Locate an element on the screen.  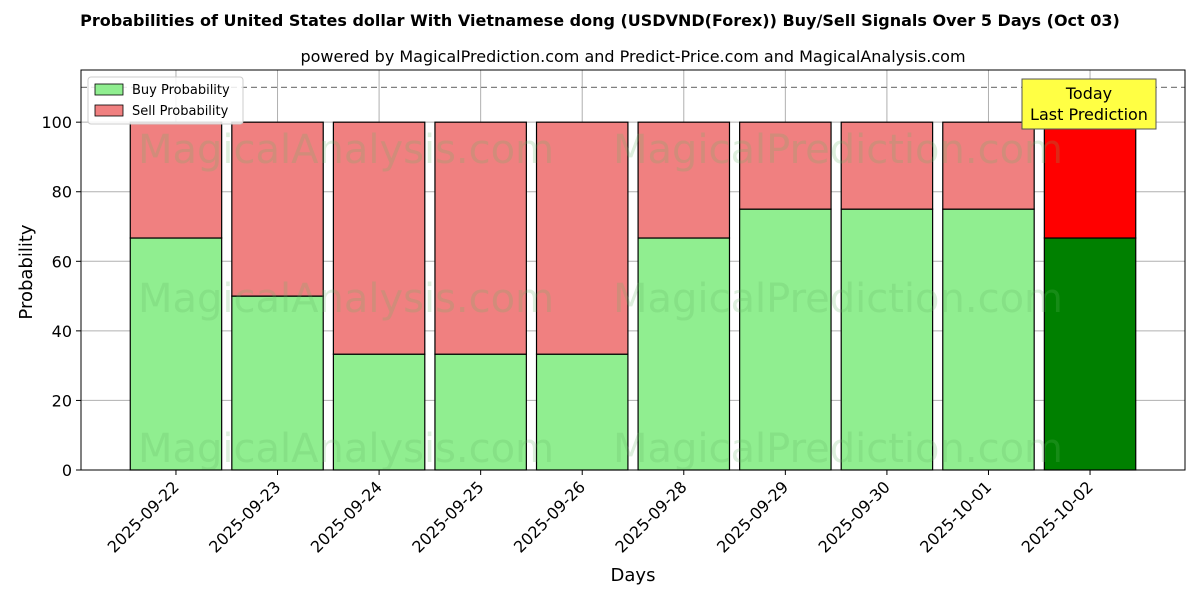
annotation-line2: Last Prediction is located at coordinates (1089, 114).